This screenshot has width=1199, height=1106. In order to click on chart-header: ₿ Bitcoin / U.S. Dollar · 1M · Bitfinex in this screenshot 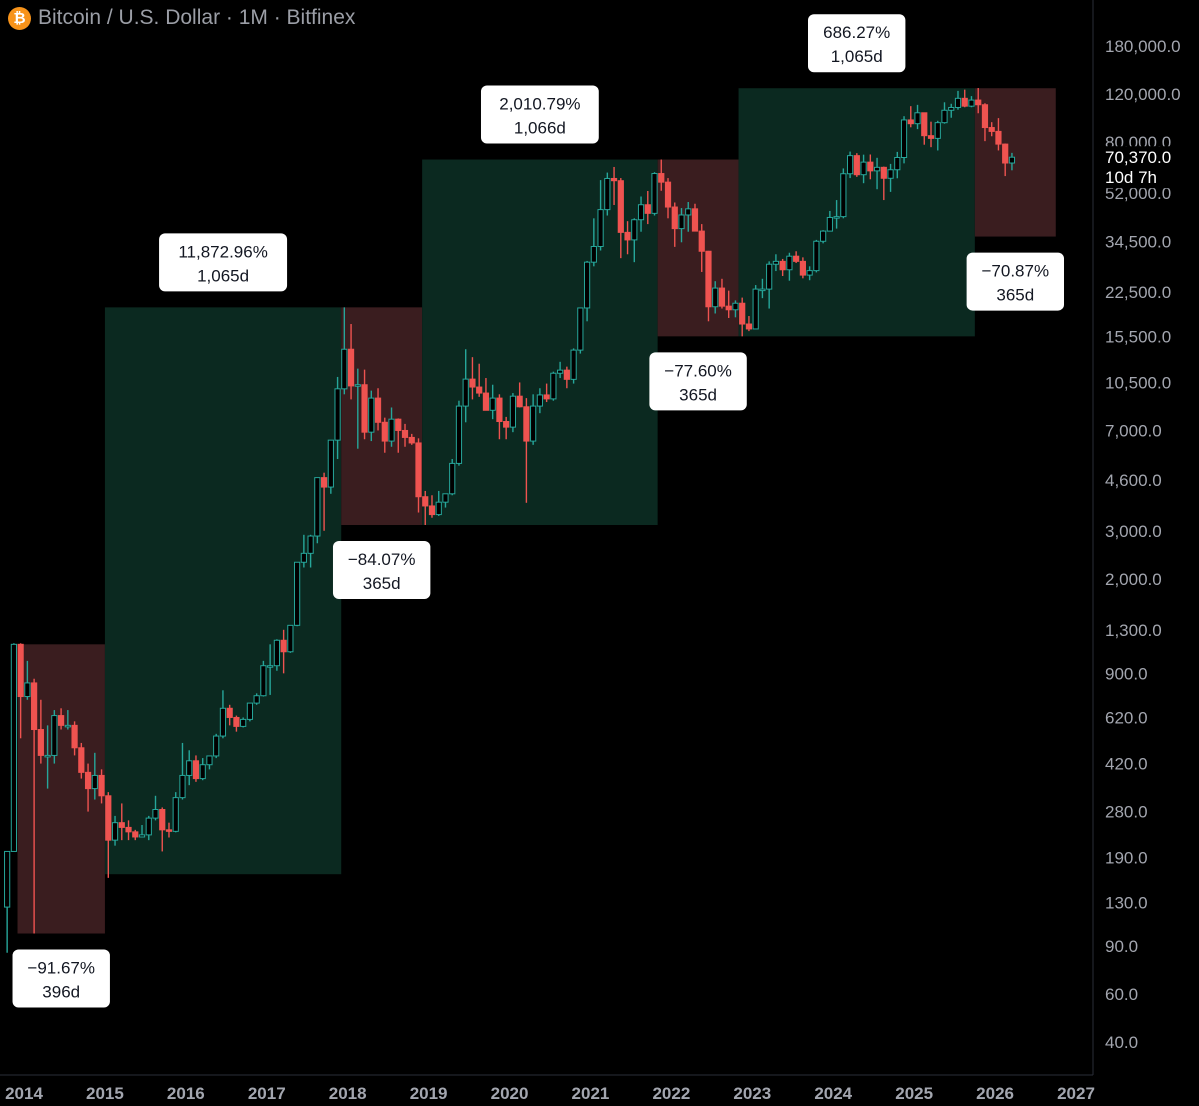, I will do `click(181, 18)`.